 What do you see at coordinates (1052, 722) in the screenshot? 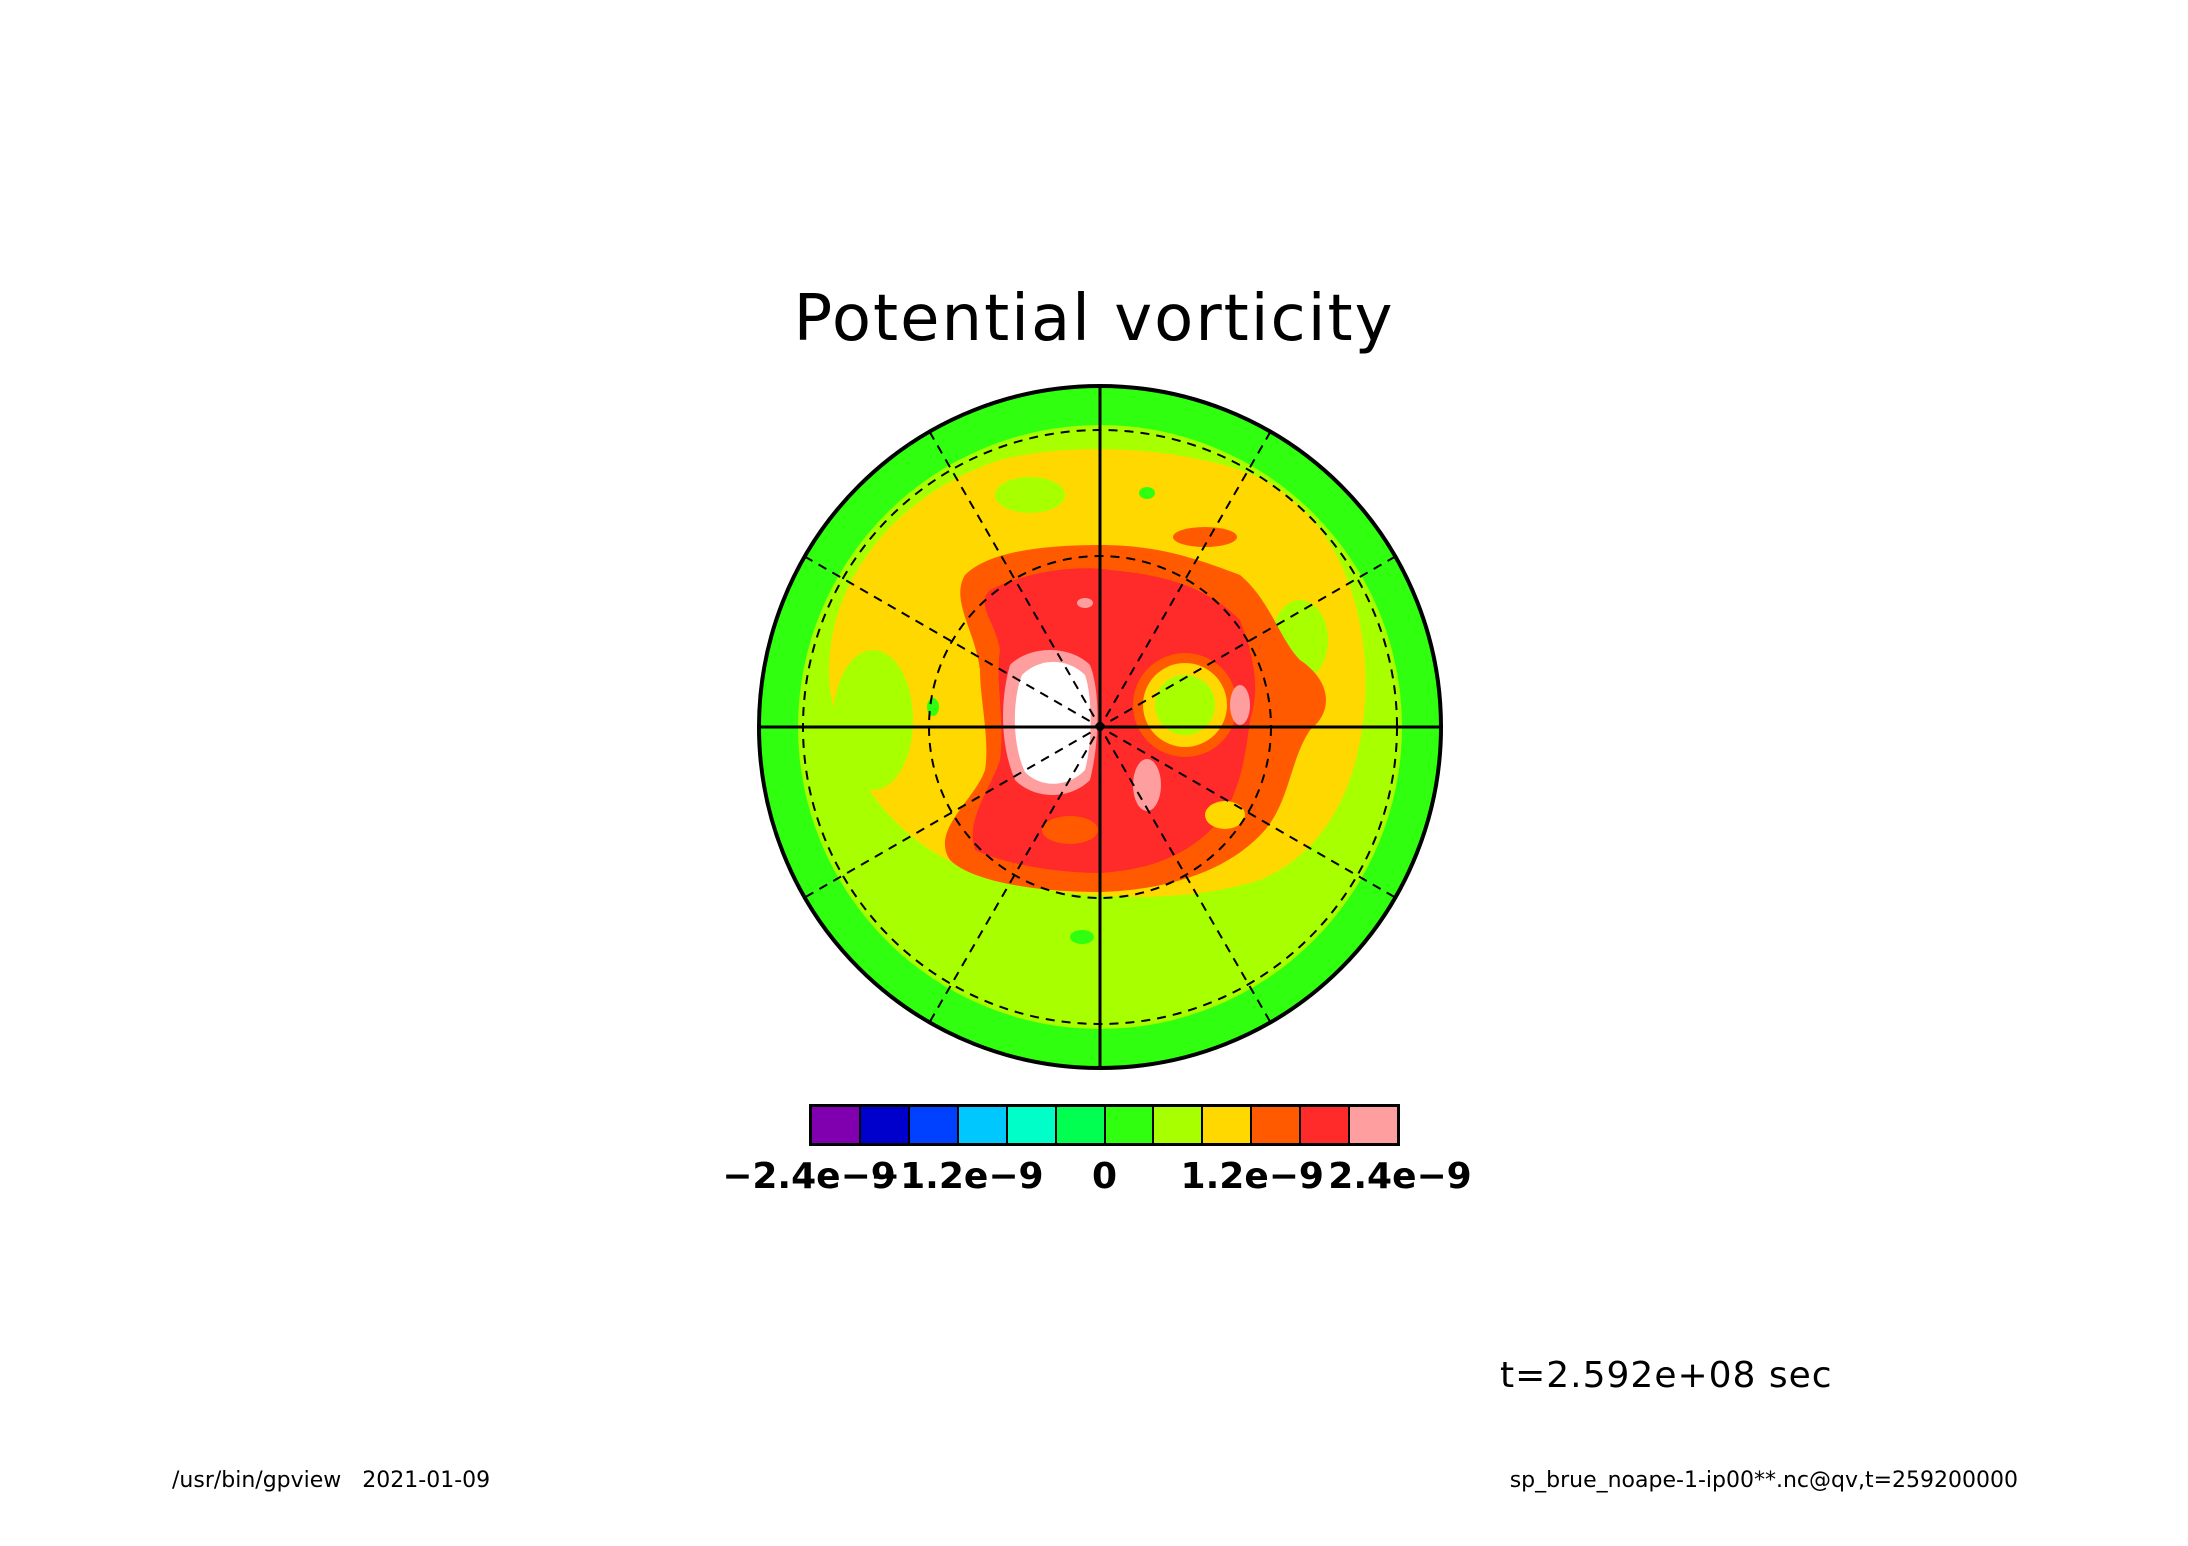
I see `field-missing-core` at bounding box center [1052, 722].